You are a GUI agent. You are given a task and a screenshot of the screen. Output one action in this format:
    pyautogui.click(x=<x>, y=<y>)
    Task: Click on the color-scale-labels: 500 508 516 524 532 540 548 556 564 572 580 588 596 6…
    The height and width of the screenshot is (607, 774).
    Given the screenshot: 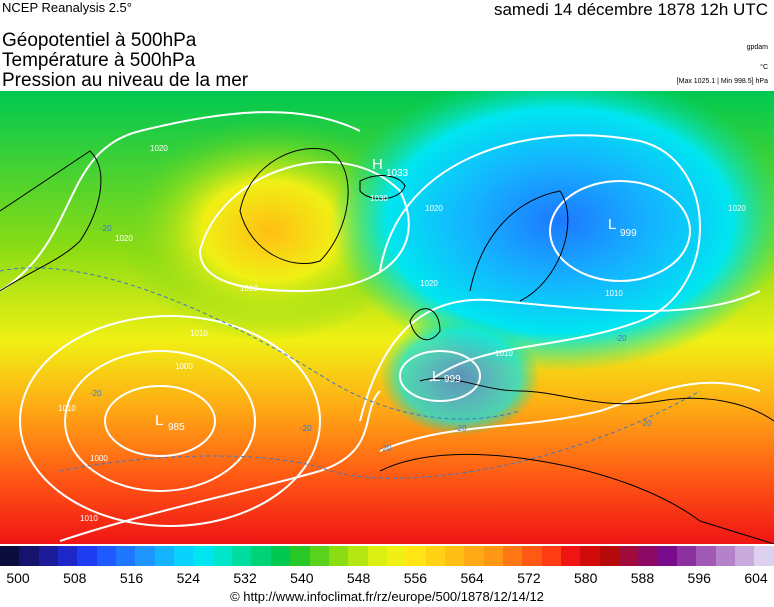 What is the action you would take?
    pyautogui.click(x=387, y=579)
    